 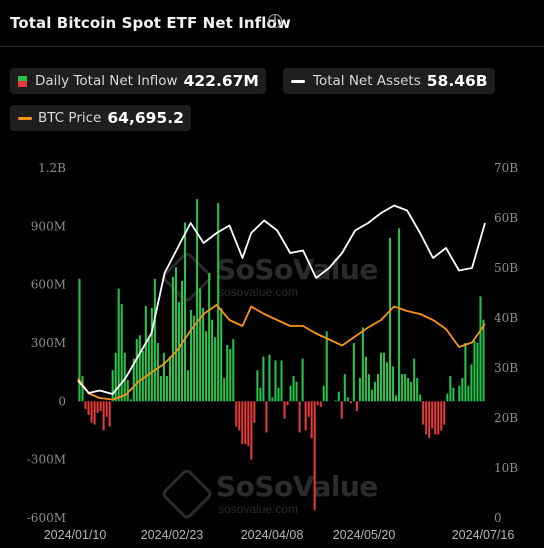 I want to click on legend-inflow-value: 422.67M, so click(x=221, y=81).